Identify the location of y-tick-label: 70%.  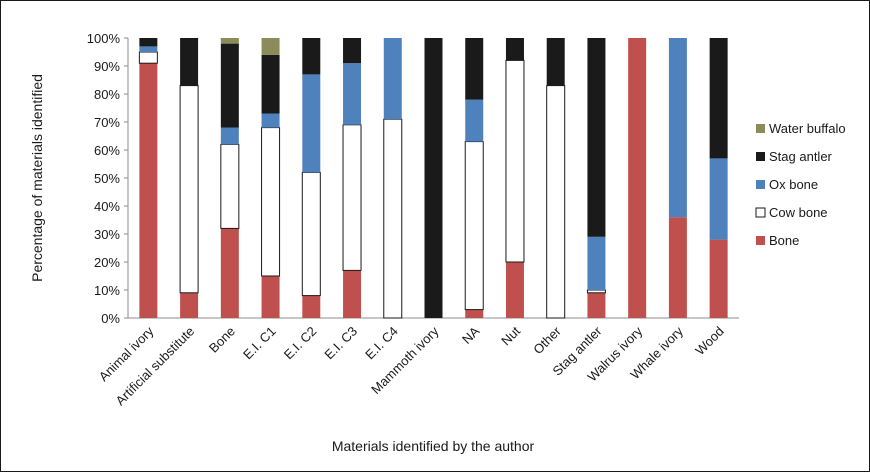
(107, 122).